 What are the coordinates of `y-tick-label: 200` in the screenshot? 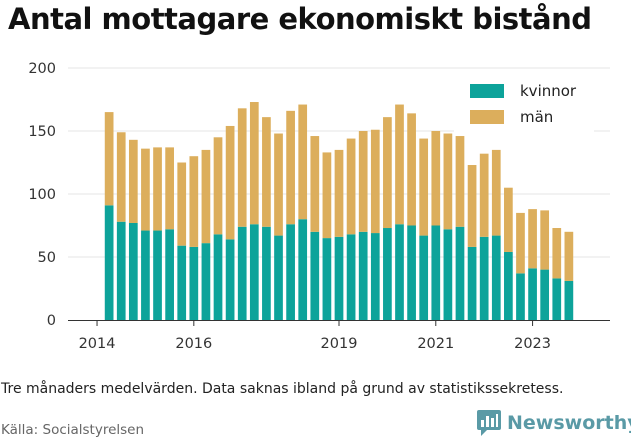 It's located at (42, 69).